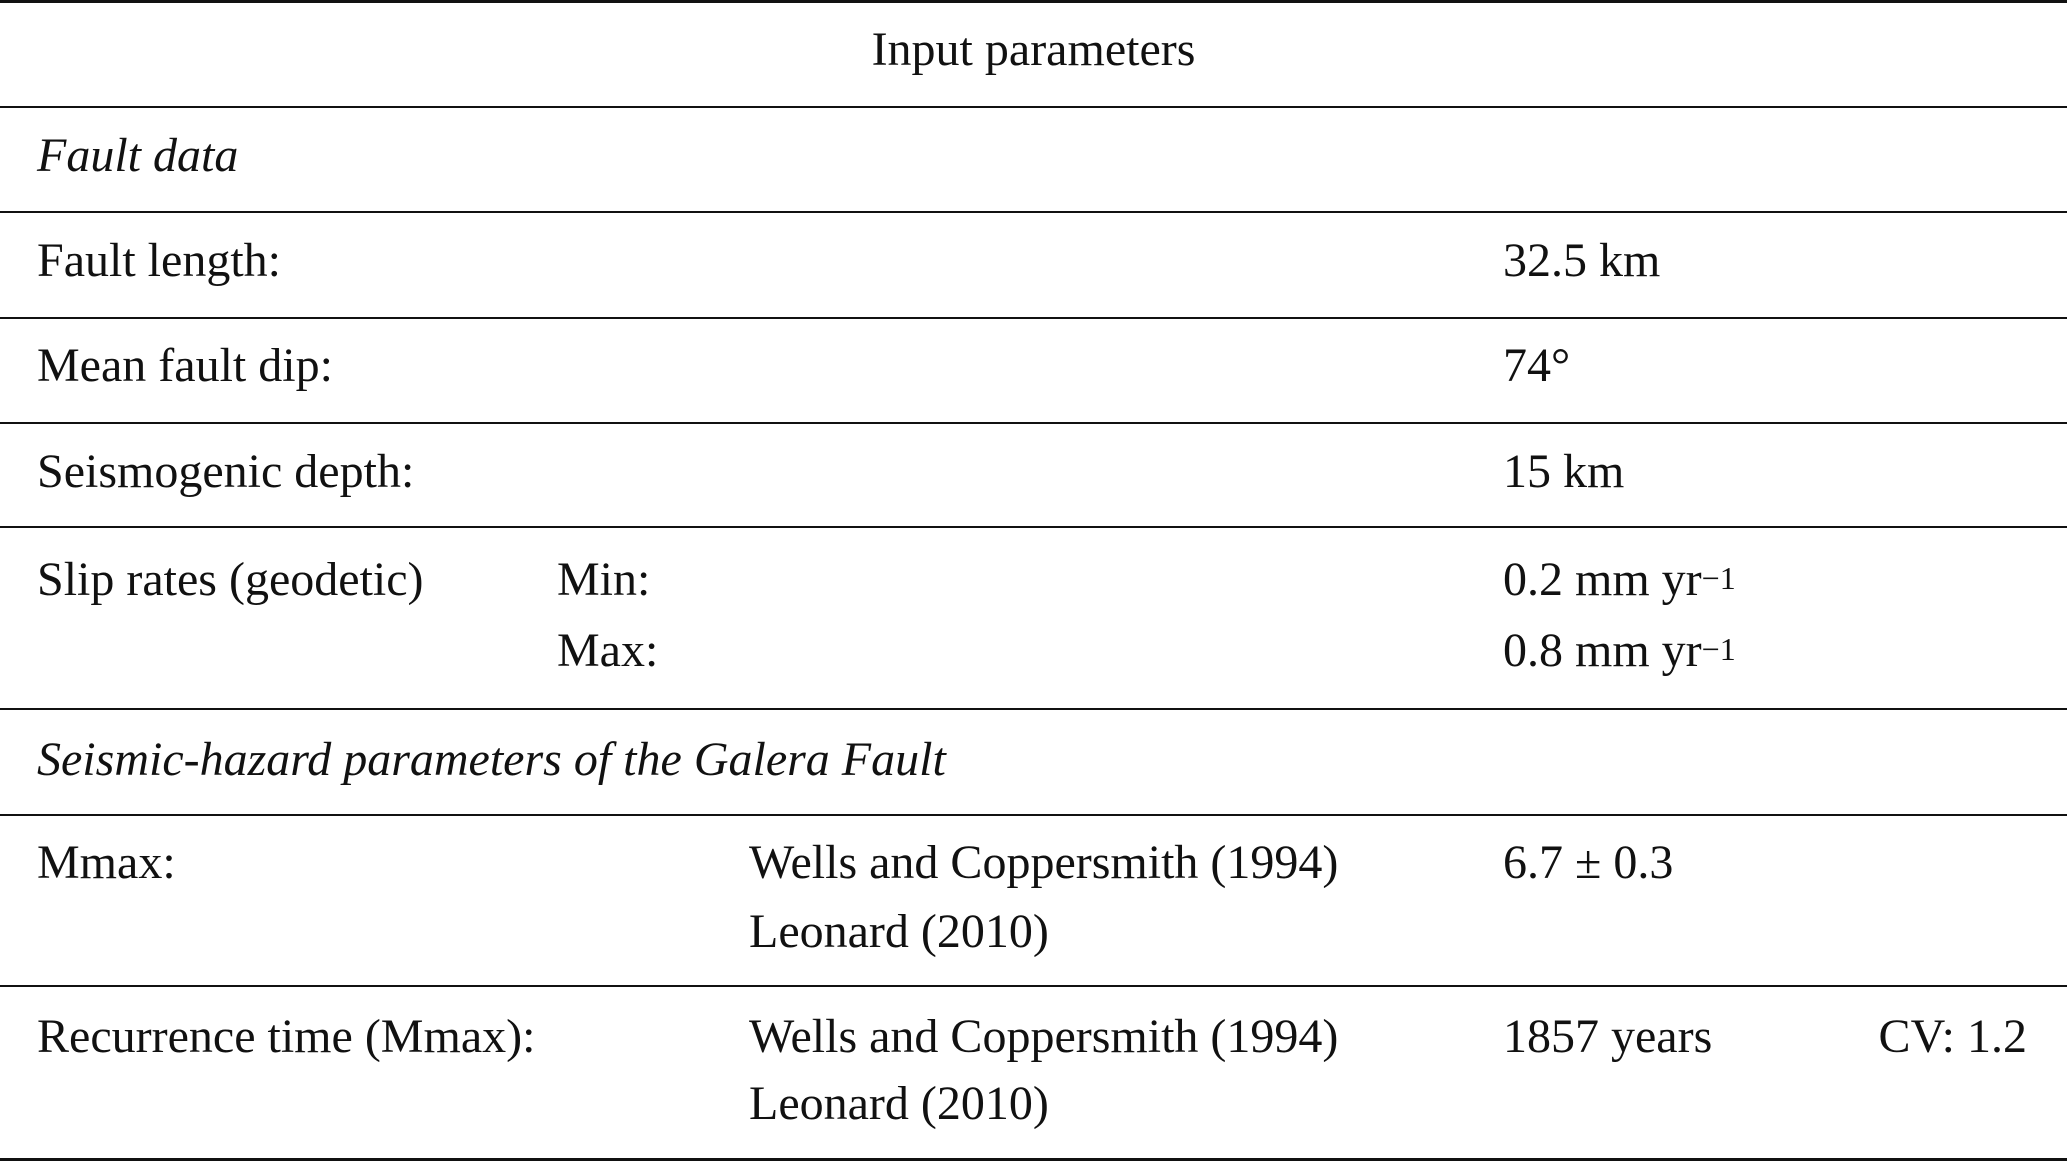 This screenshot has width=2067, height=1163. I want to click on bottom-rule, so click(1033, 1159).